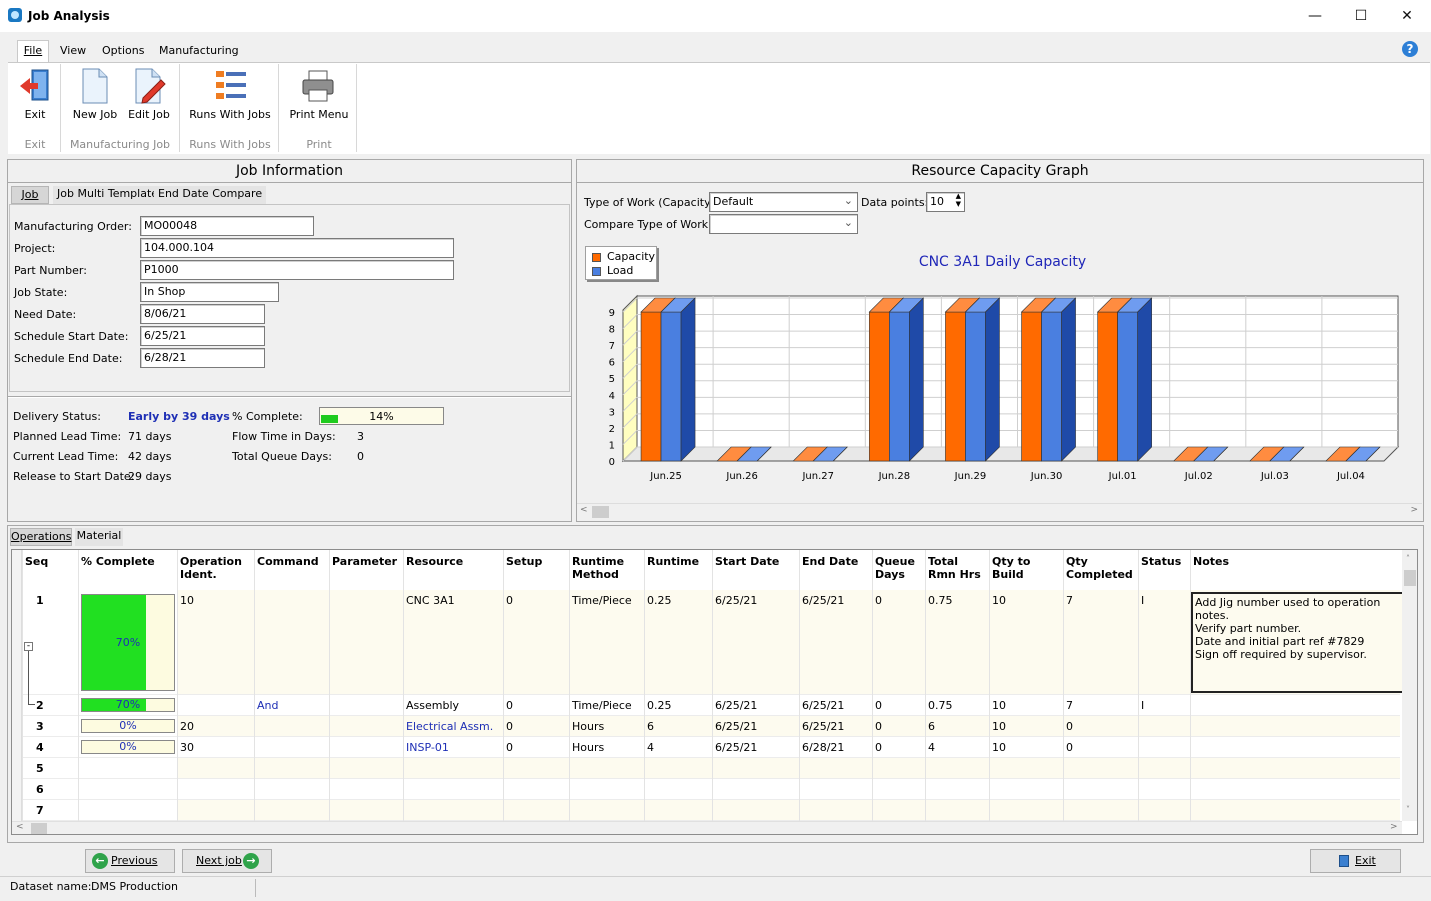 Image resolution: width=1431 pixels, height=901 pixels. Describe the element at coordinates (450, 726) in the screenshot. I see `resource-cell: Electrical Assm.` at that location.